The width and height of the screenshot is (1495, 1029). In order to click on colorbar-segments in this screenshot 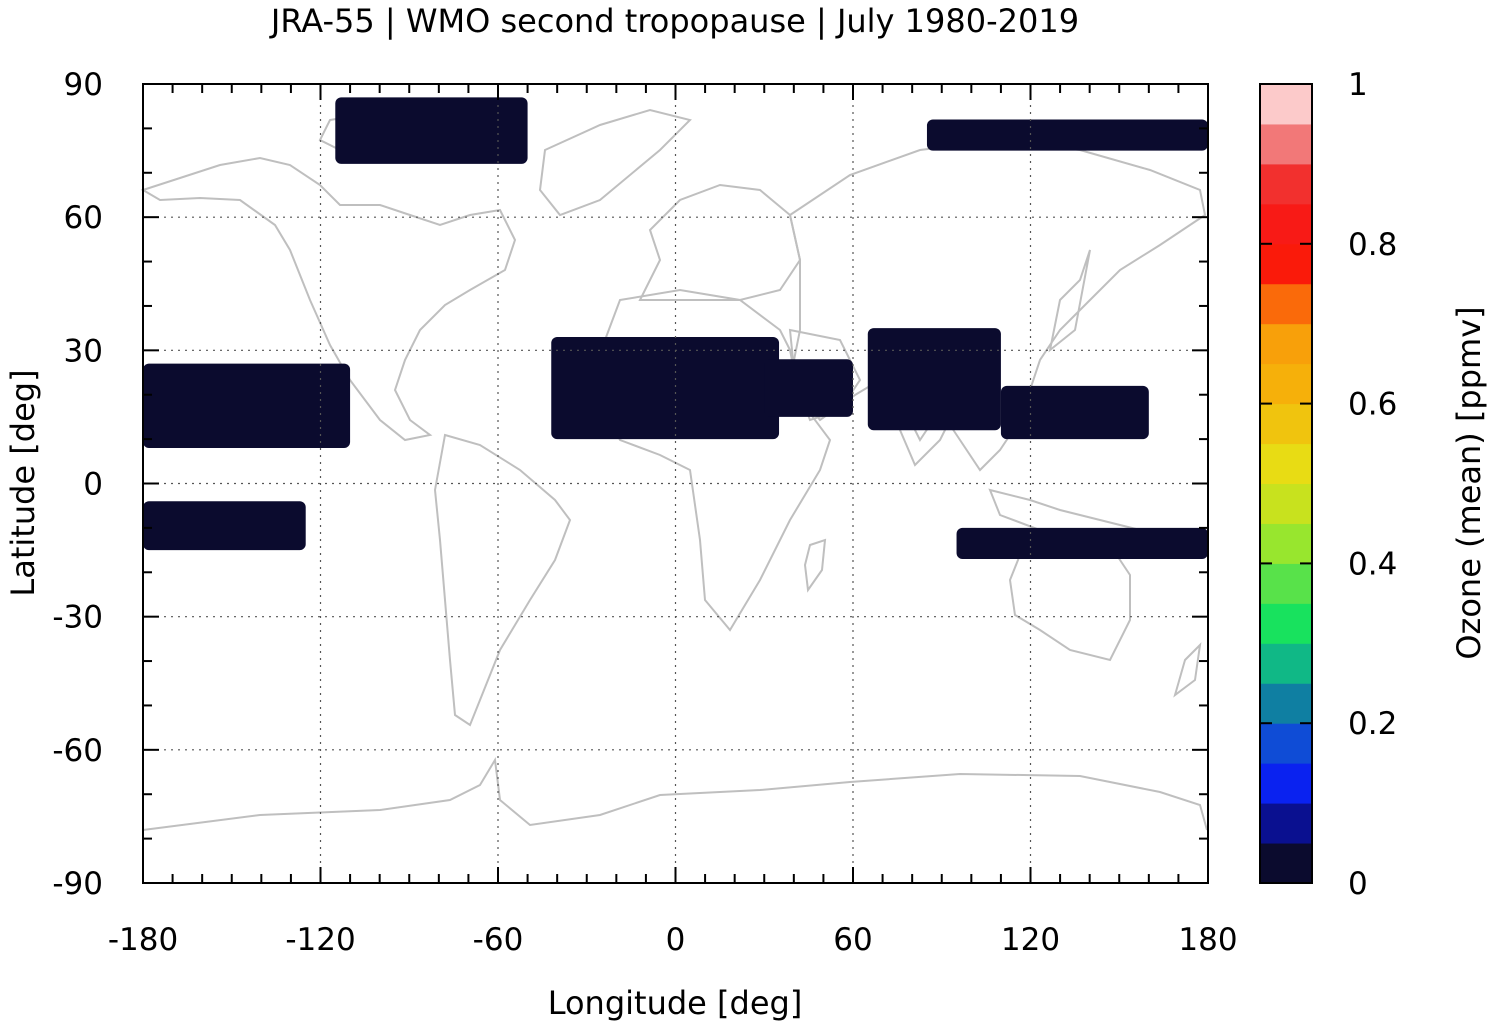, I will do `click(1286, 484)`.